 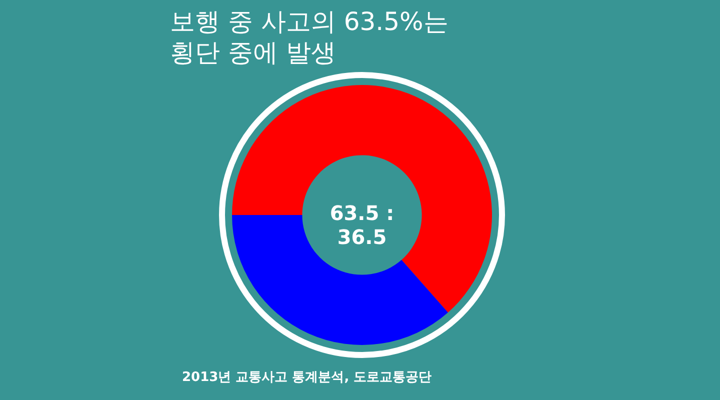 I want to click on text: 2013년 교통사고 통계분석, 도로교통공단, so click(x=307, y=377).